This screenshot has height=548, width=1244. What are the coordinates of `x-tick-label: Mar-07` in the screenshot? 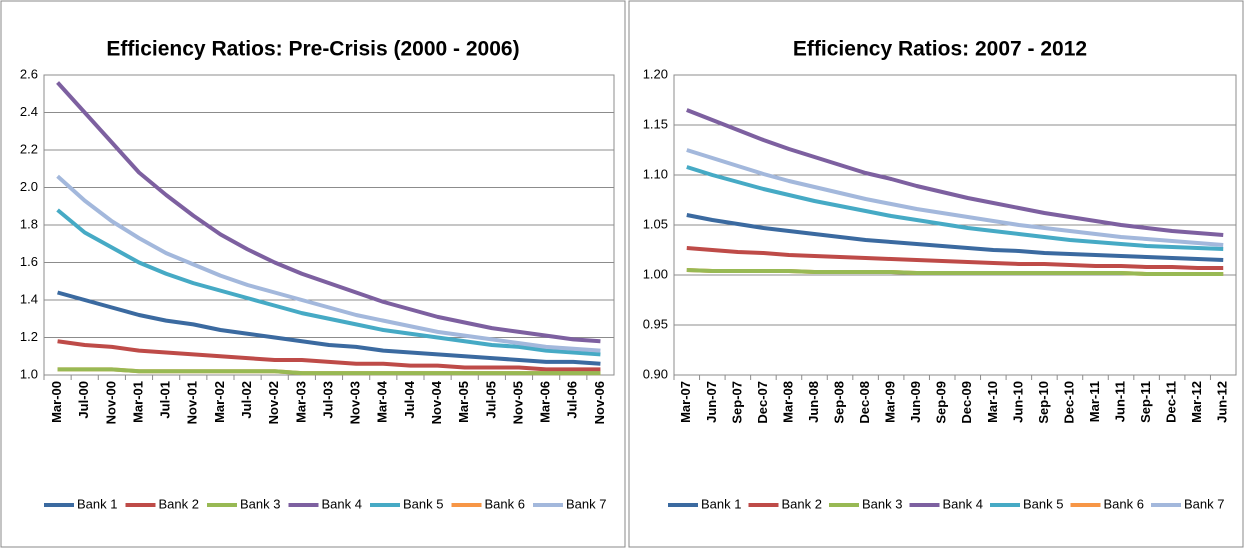 It's located at (685, 402).